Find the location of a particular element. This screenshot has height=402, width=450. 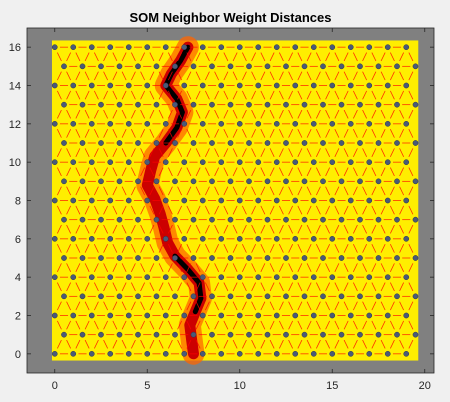

y-tick-label: 12 is located at coordinates (15, 125).